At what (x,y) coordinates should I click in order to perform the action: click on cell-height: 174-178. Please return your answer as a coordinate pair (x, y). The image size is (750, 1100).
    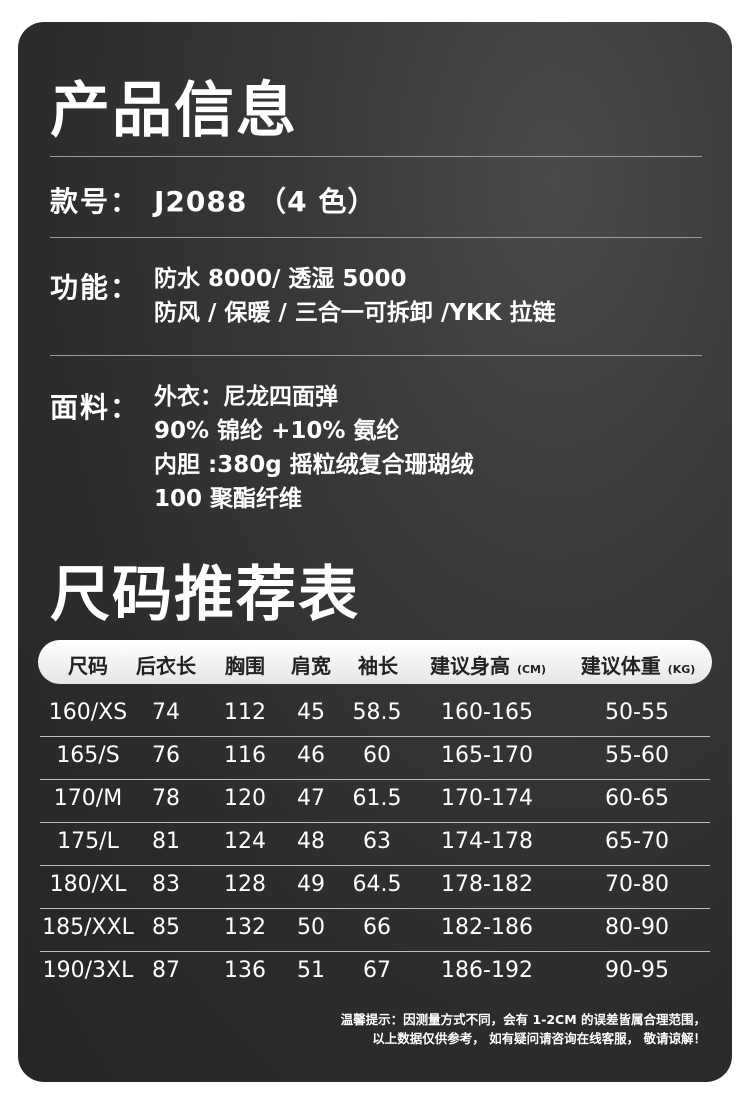
    Looking at the image, I should click on (487, 841).